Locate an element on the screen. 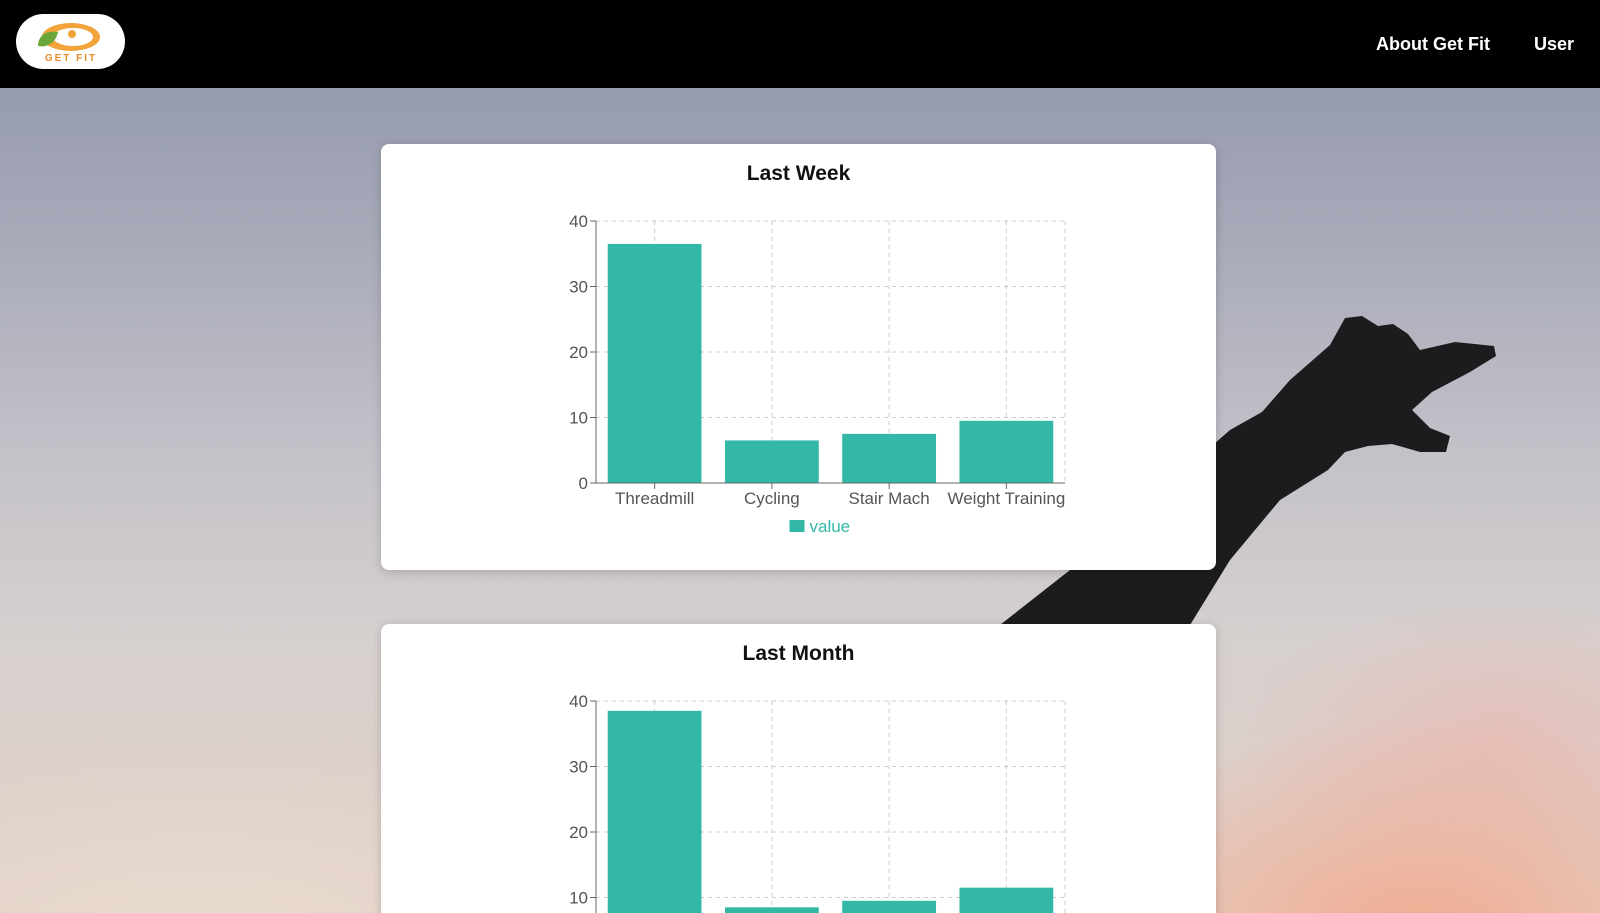 The width and height of the screenshot is (1600, 913). x-tick-label: Cycling is located at coordinates (772, 498).